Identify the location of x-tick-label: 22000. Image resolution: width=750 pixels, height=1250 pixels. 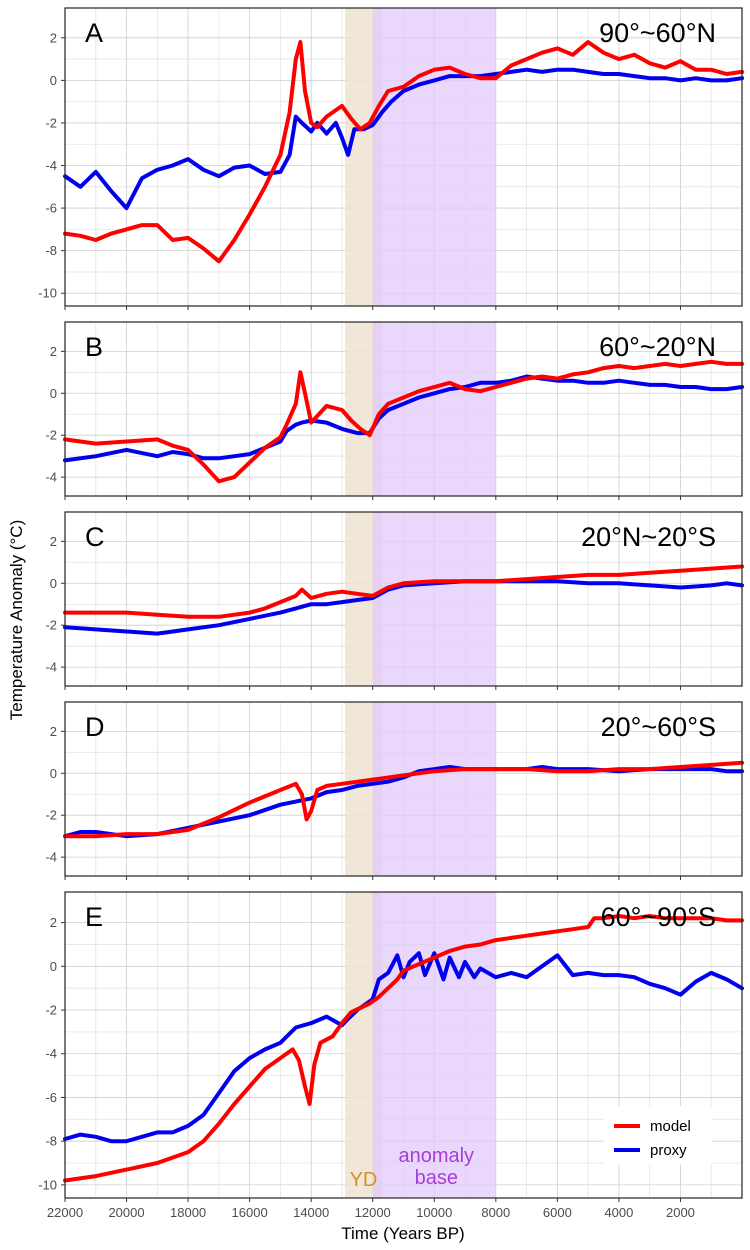
(65, 1212).